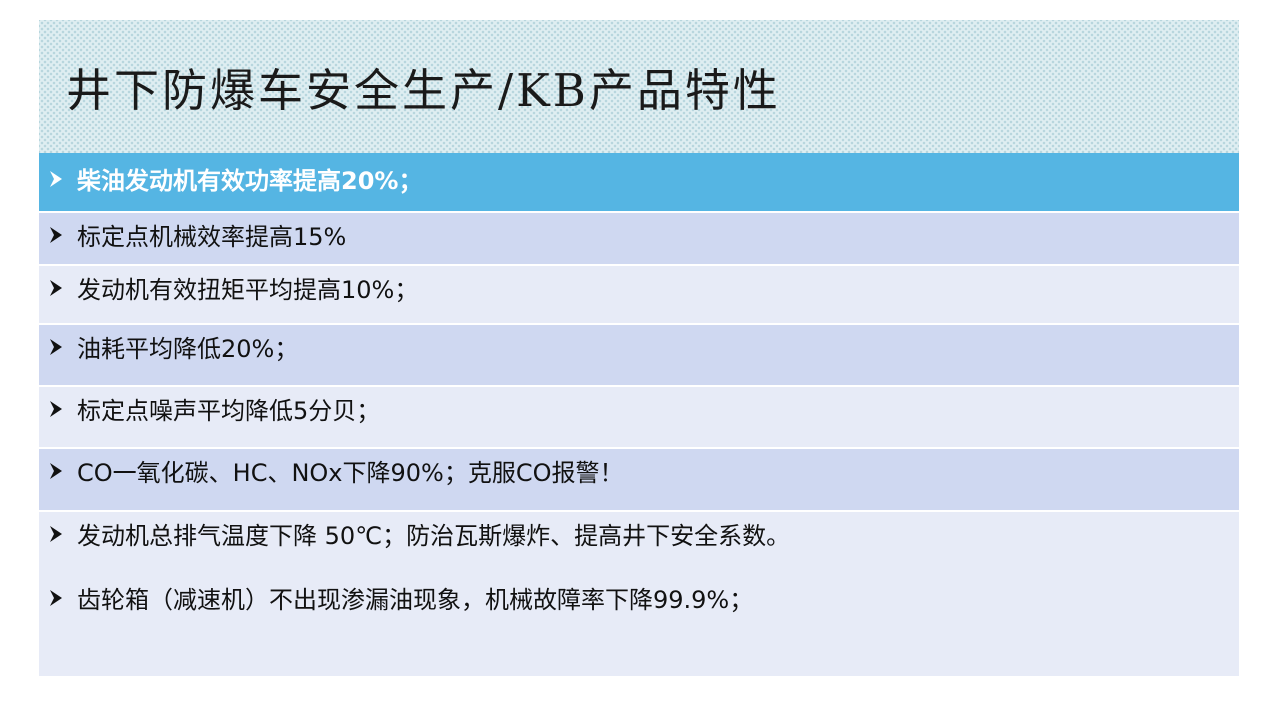 Image resolution: width=1280 pixels, height=720 pixels. Describe the element at coordinates (434, 536) in the screenshot. I see `list-item-text: 发动机总排气温度下降 50℃；防治瓦斯爆炸、提高井下安全系数。` at that location.